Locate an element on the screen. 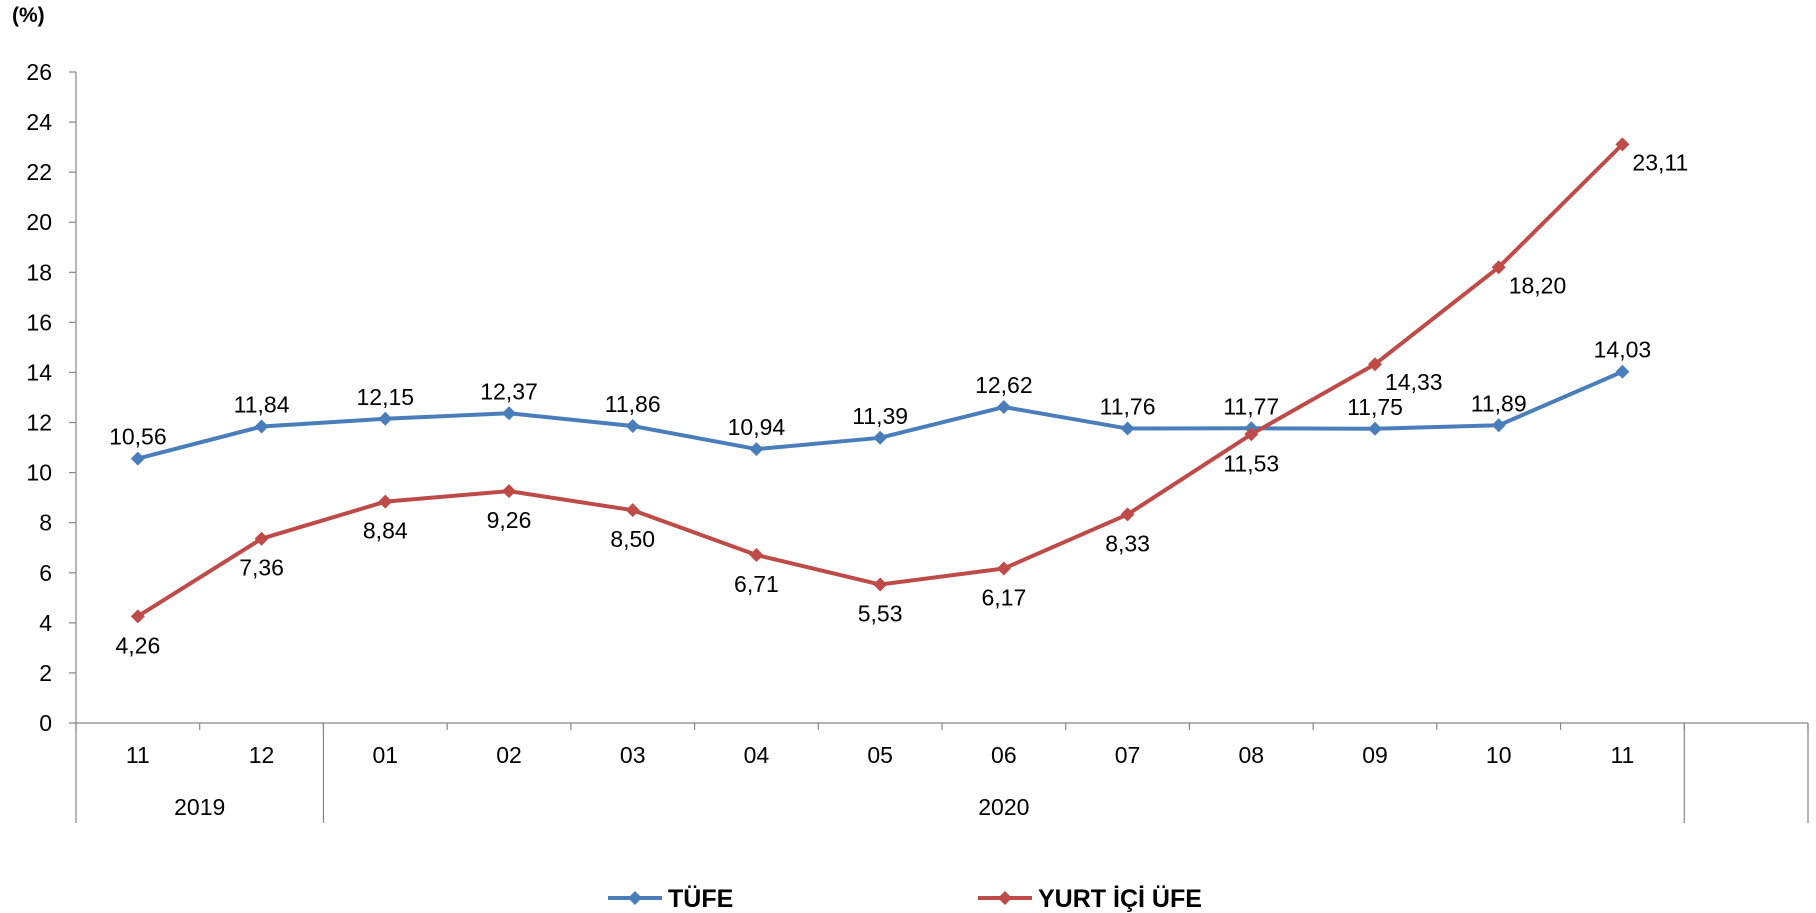  x-tick-label: 02 is located at coordinates (509, 755).